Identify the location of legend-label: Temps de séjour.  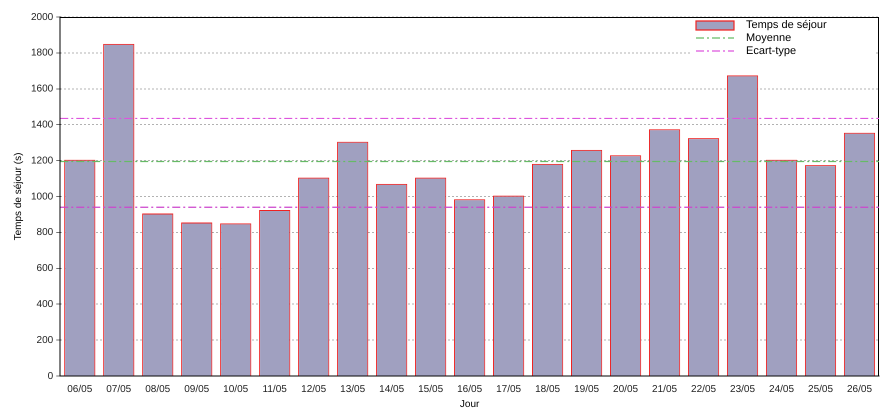
(787, 25).